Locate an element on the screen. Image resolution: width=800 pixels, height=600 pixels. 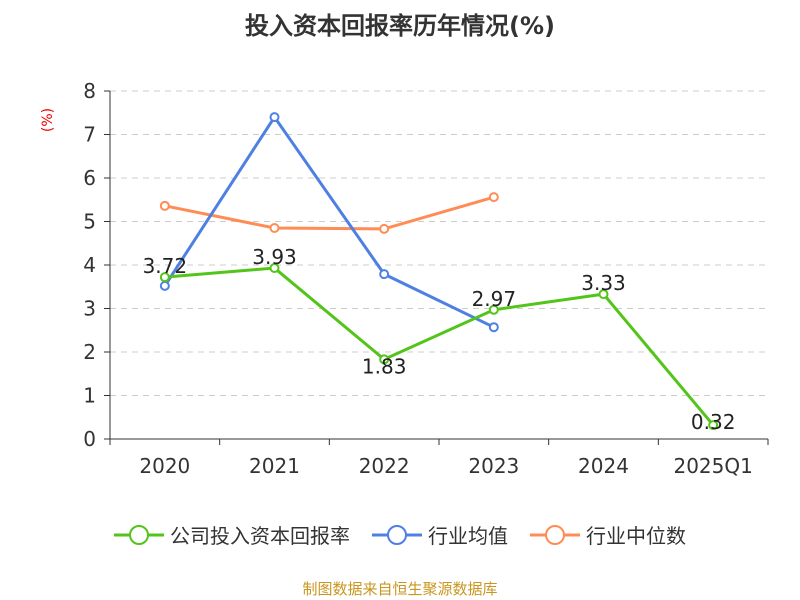
y-tick-label: 7 is located at coordinates (89, 135).